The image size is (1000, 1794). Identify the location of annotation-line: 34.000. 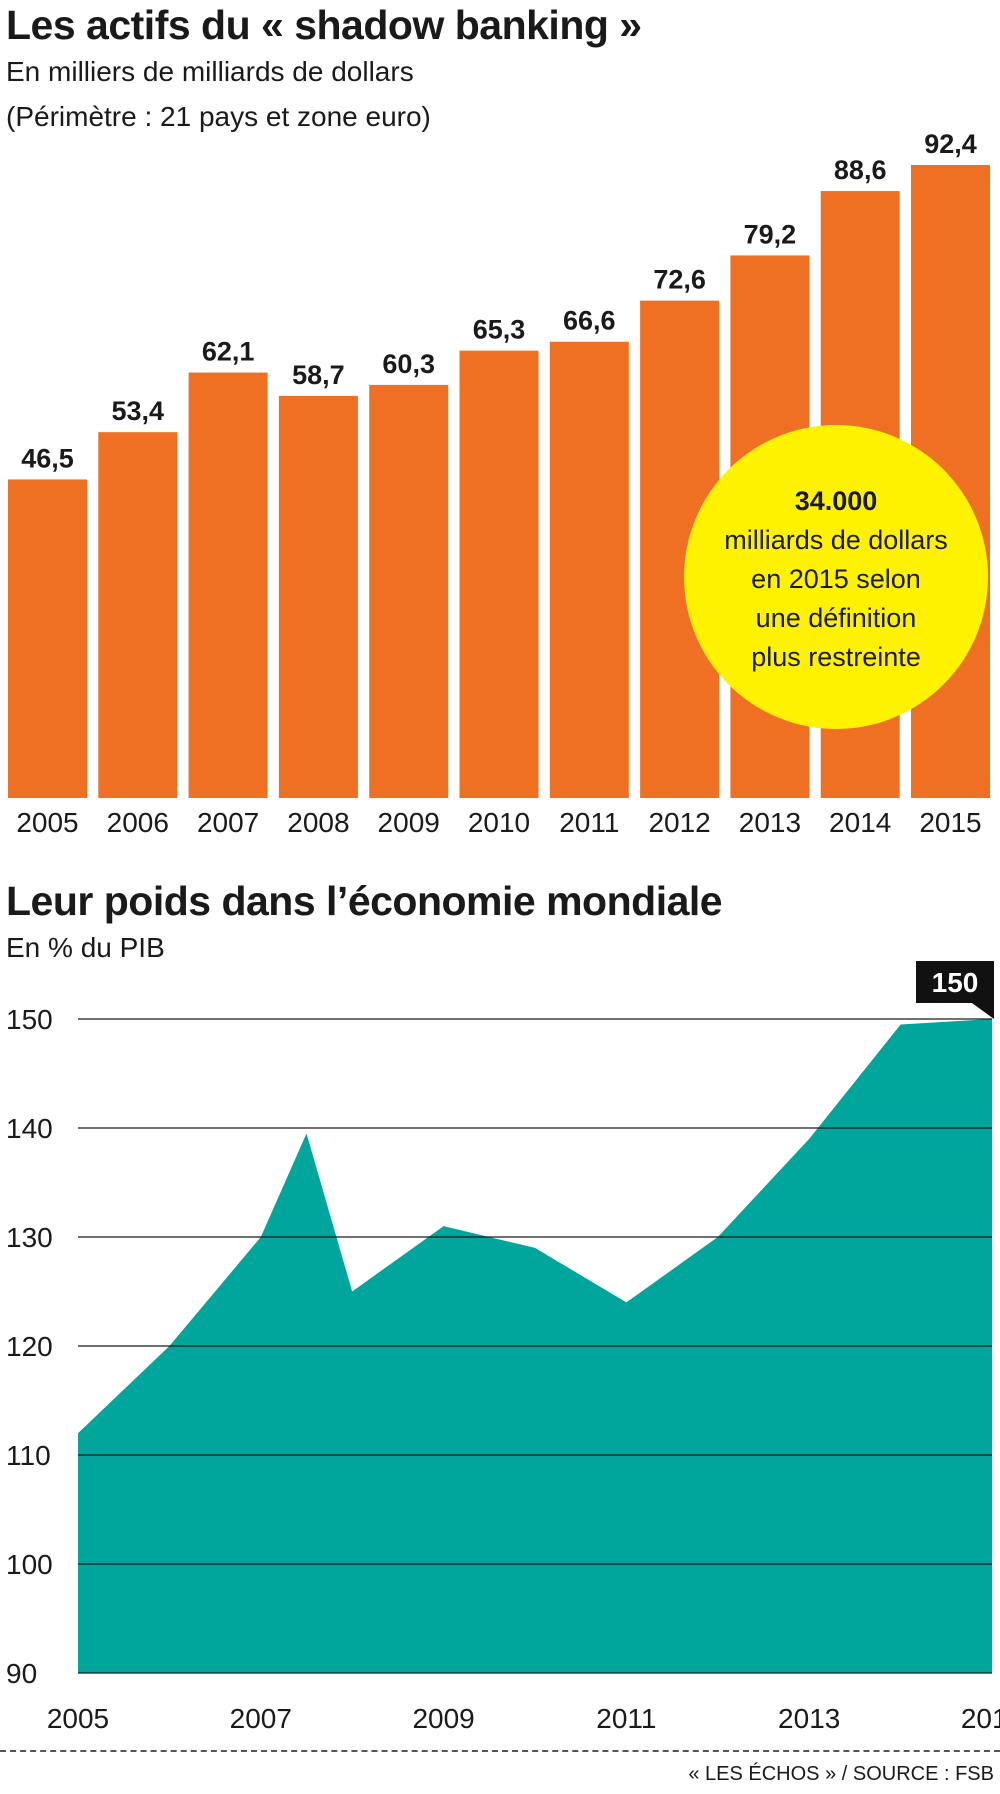
(836, 501).